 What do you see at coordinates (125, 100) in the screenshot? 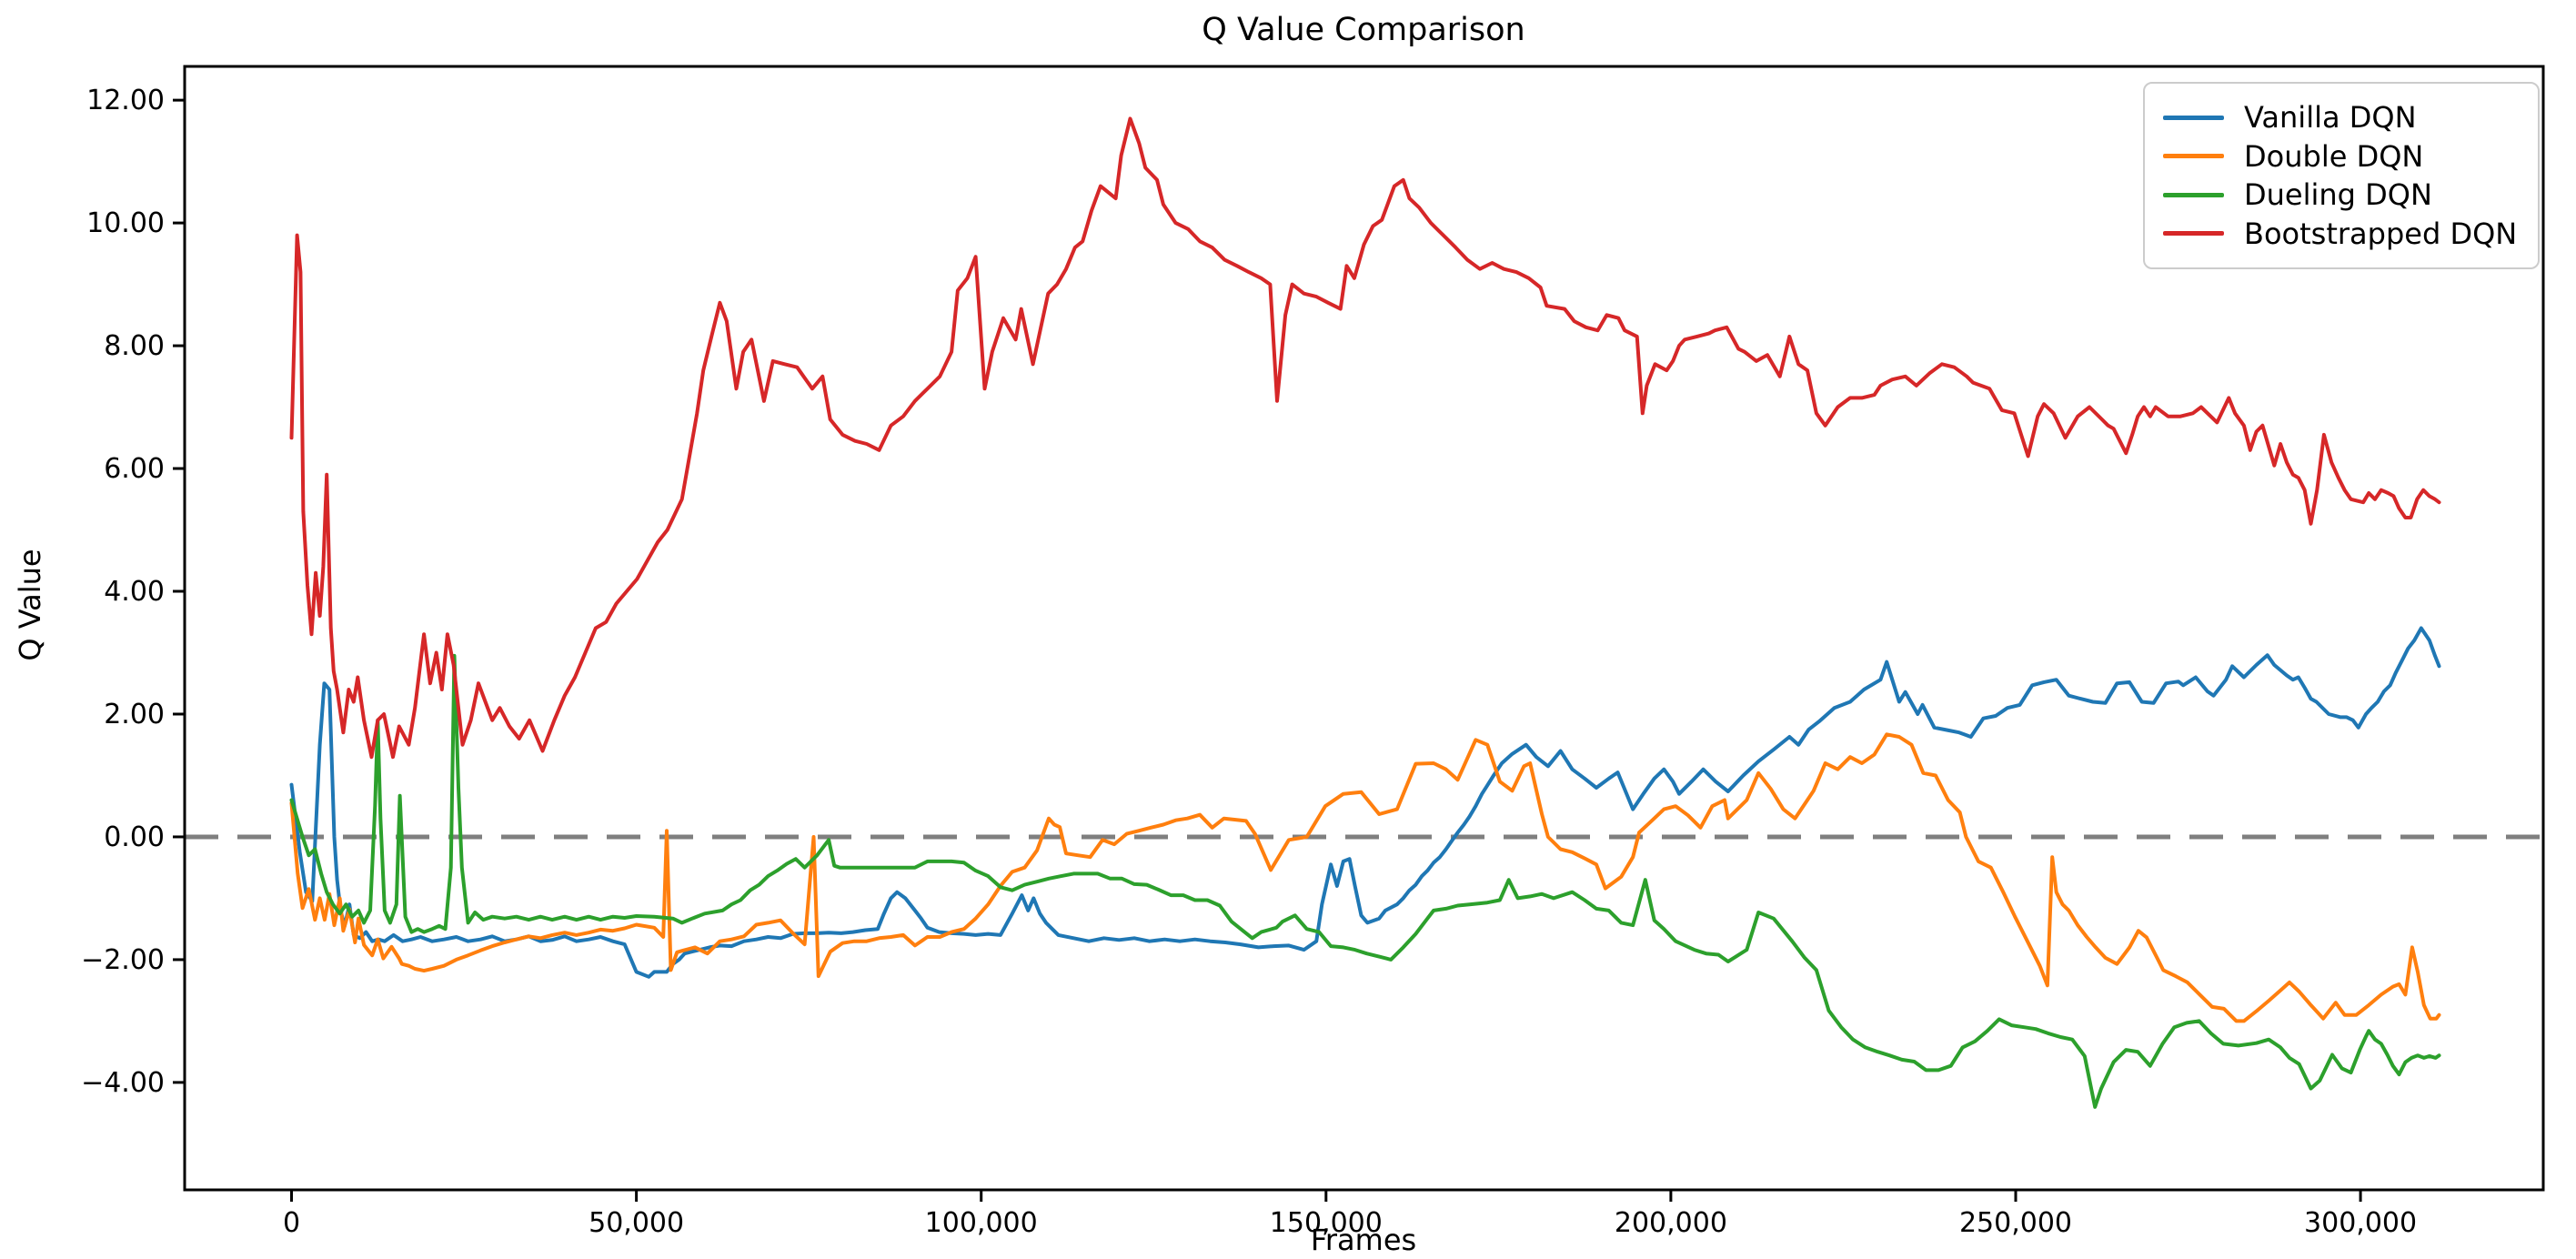
I see `y-tick-label: 12.00` at bounding box center [125, 100].